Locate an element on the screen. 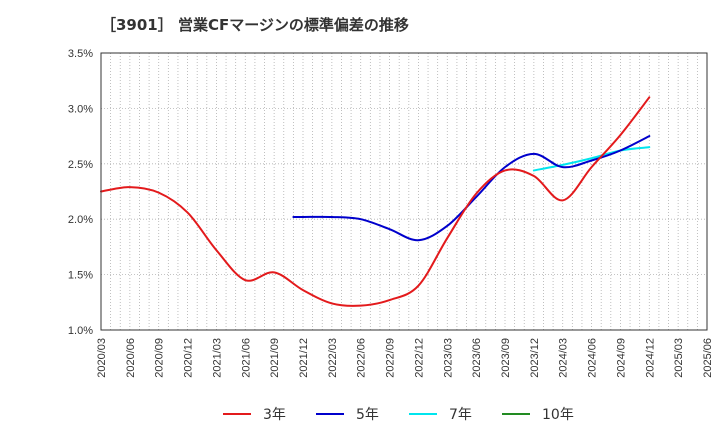  x-tick-label: 2022/12 is located at coordinates (419, 358).